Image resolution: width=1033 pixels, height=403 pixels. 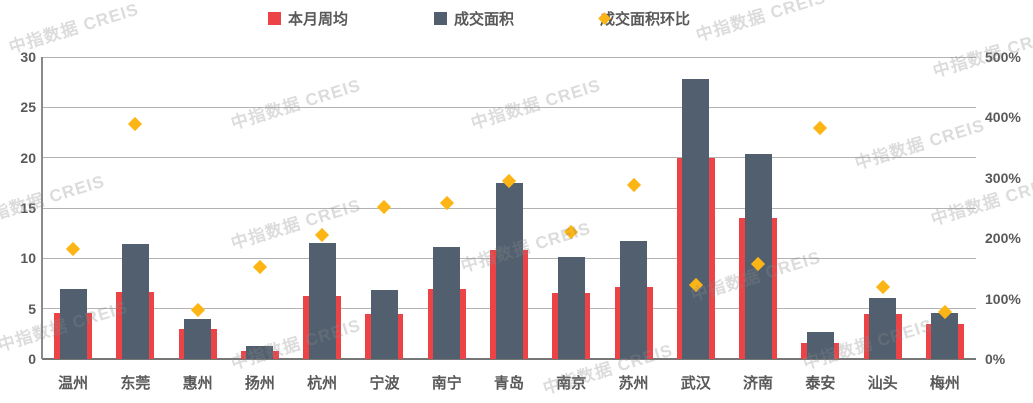 What do you see at coordinates (296, 104) in the screenshot?
I see `watermark-text-4: 中指数据 CREIS` at bounding box center [296, 104].